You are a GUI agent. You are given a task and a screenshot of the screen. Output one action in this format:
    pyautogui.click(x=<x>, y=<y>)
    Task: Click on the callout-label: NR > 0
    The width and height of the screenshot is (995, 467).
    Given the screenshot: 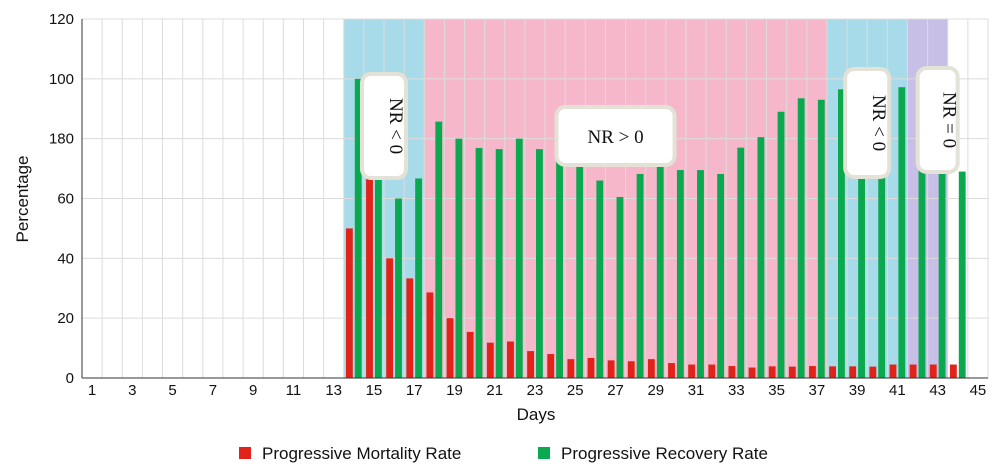 What is the action you would take?
    pyautogui.click(x=615, y=137)
    